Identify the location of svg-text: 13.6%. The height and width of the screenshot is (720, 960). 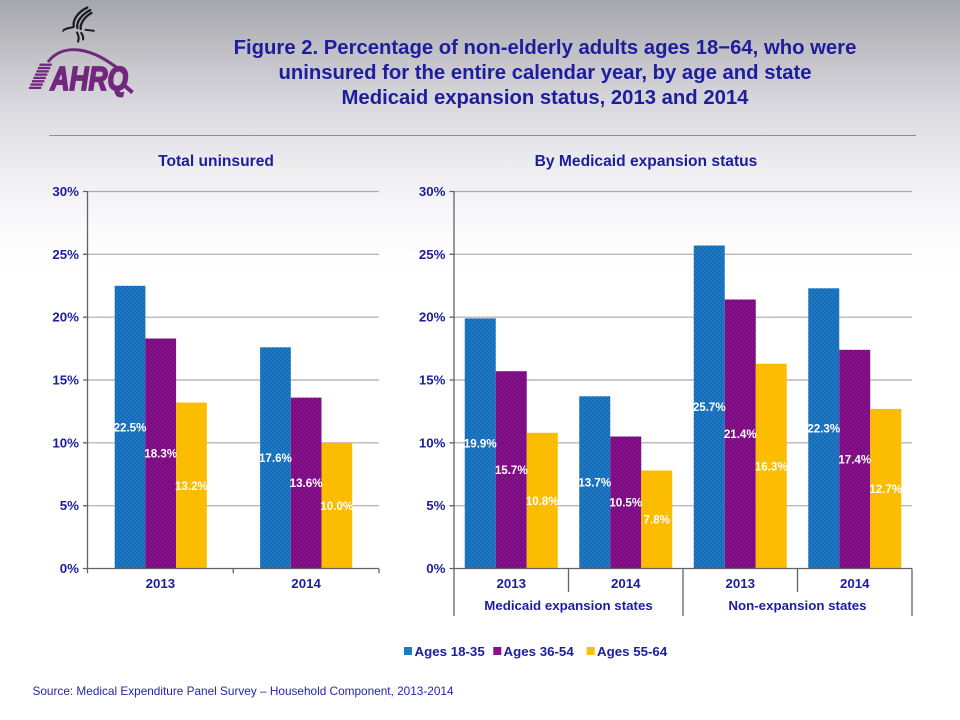
(306, 483).